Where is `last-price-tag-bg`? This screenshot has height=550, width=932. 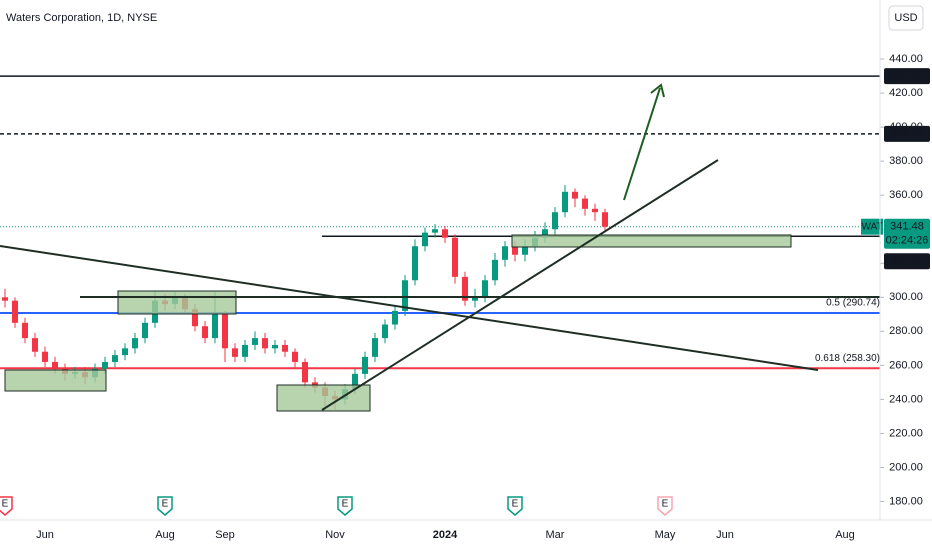
last-price-tag-bg is located at coordinates (907, 233).